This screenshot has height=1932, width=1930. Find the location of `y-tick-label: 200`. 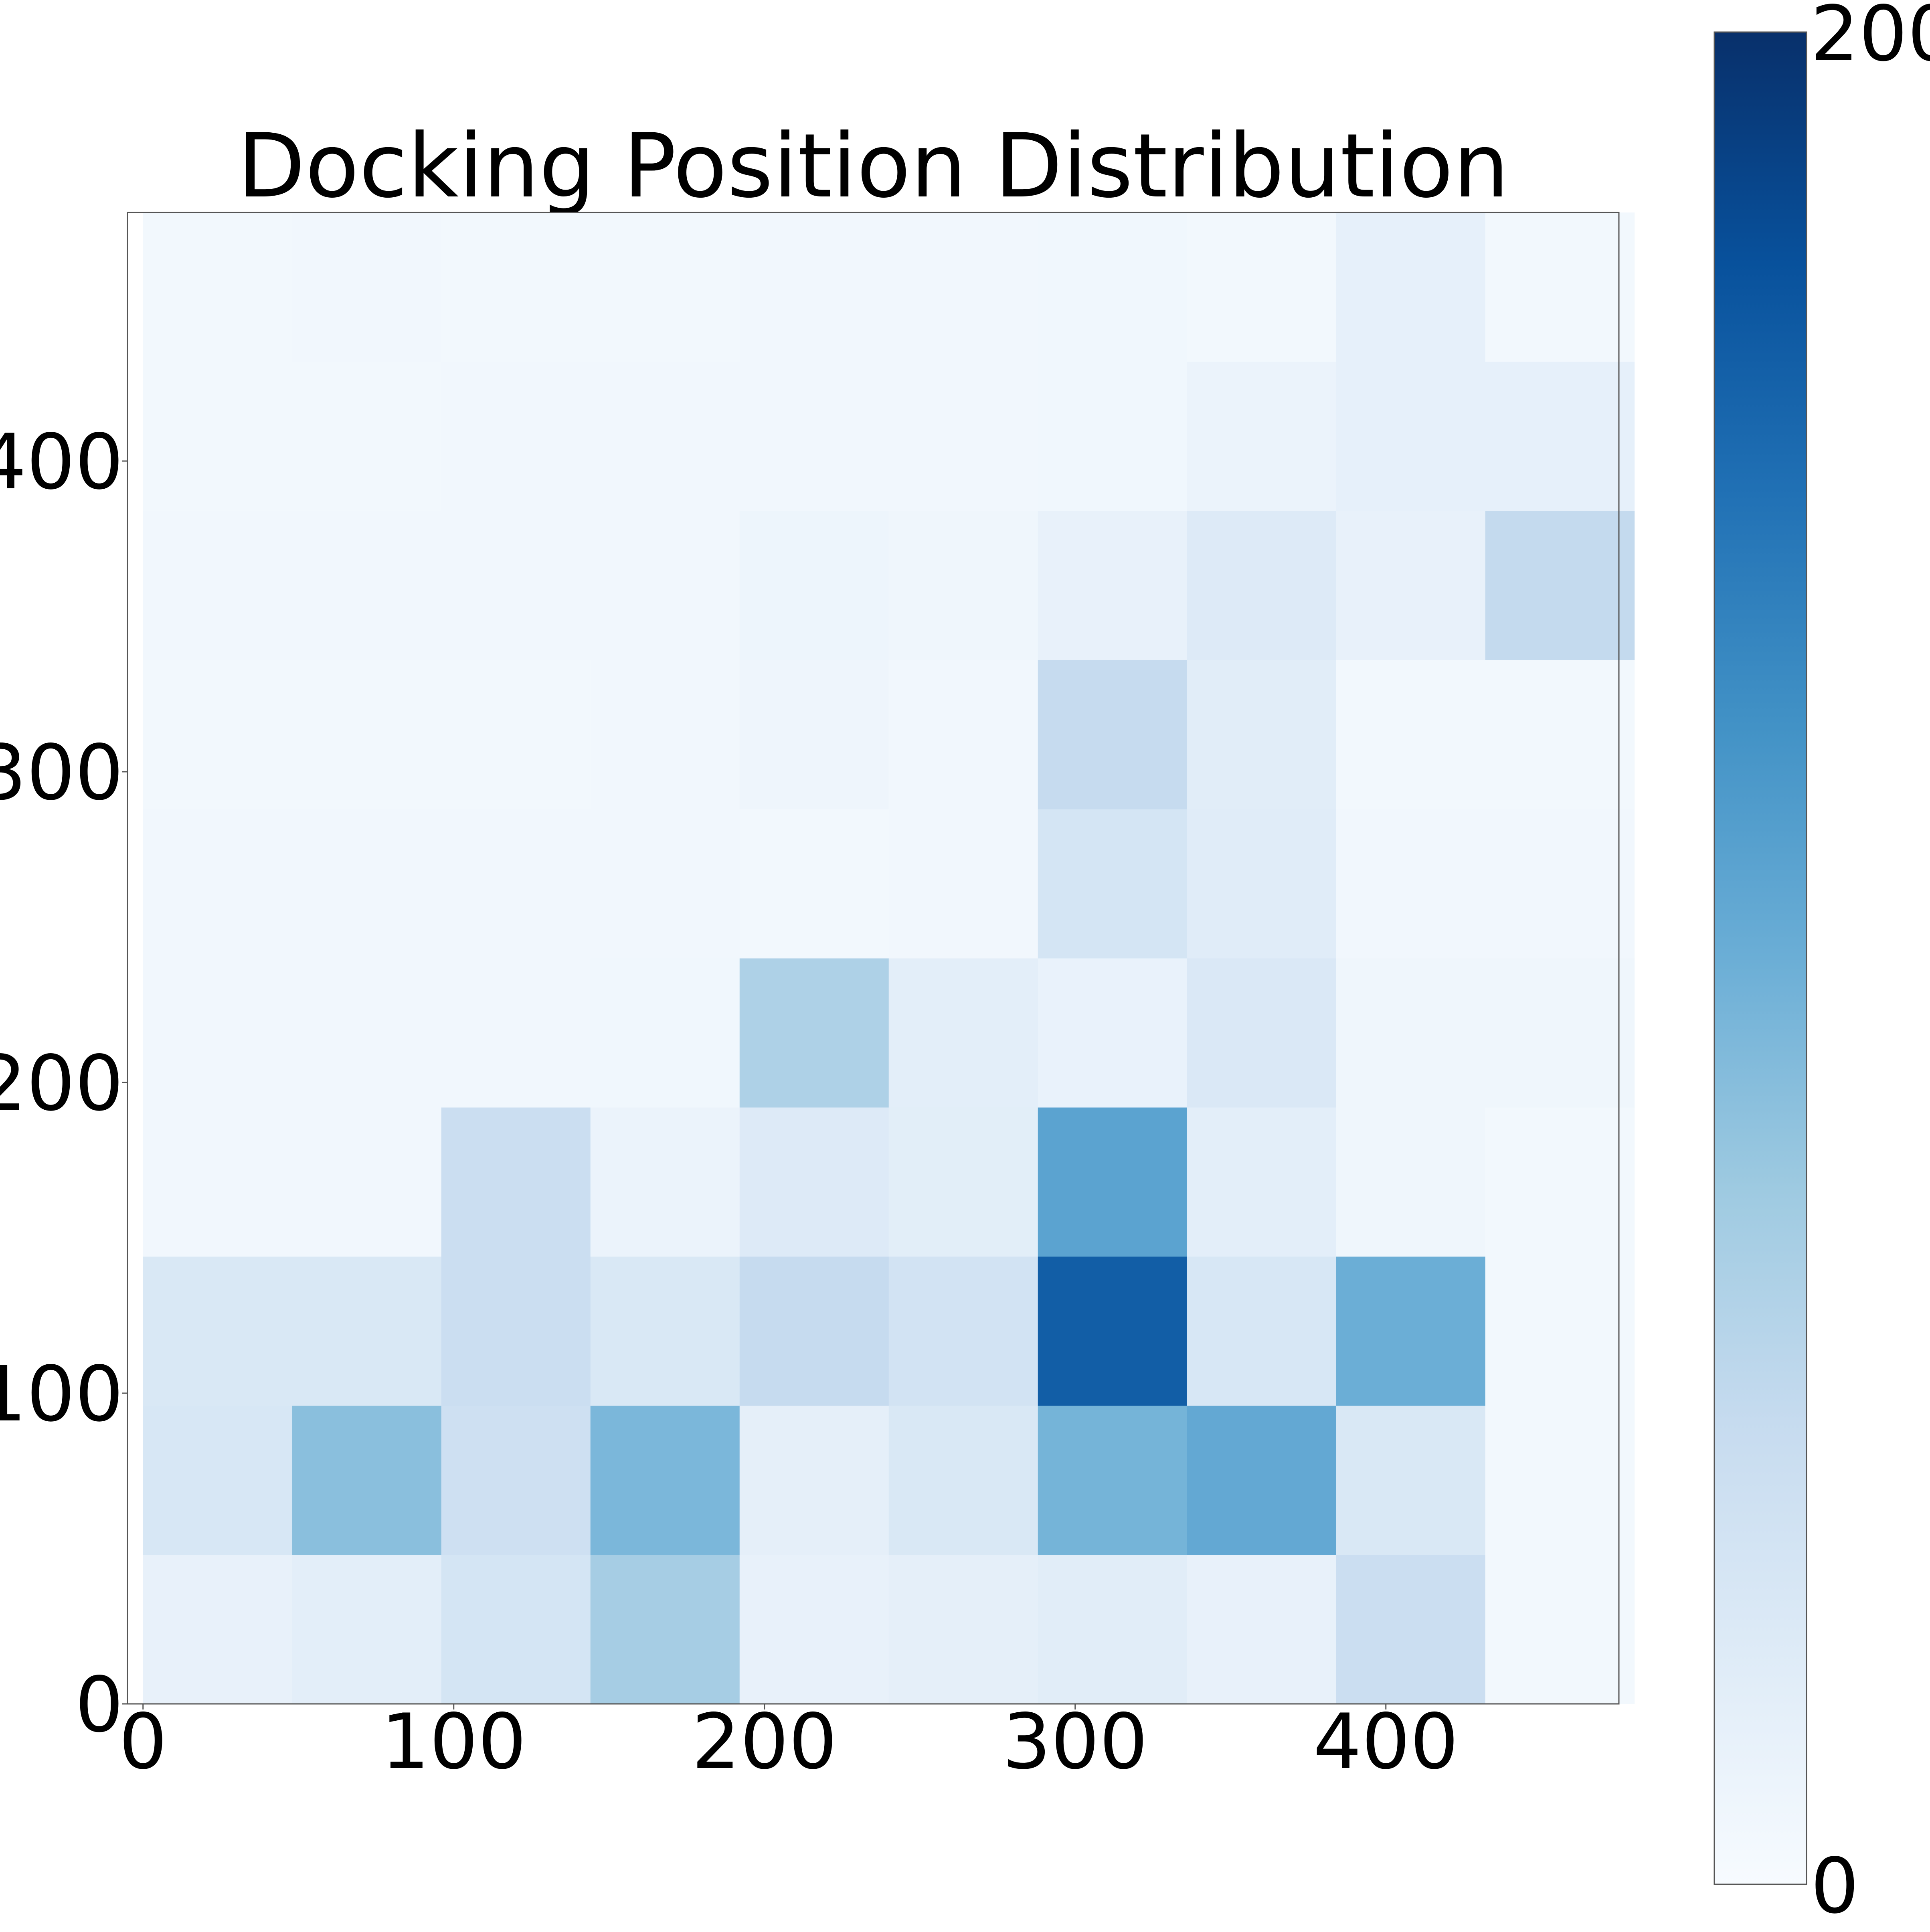

y-tick-label: 200 is located at coordinates (61, 1083).